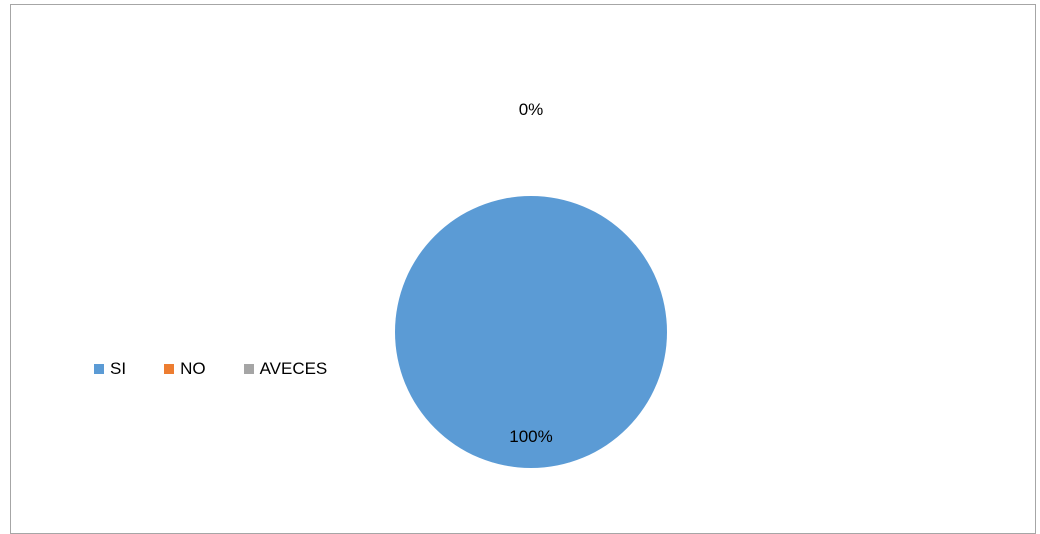 The height and width of the screenshot is (534, 1040). I want to click on legend-swatch-aveces, so click(248, 369).